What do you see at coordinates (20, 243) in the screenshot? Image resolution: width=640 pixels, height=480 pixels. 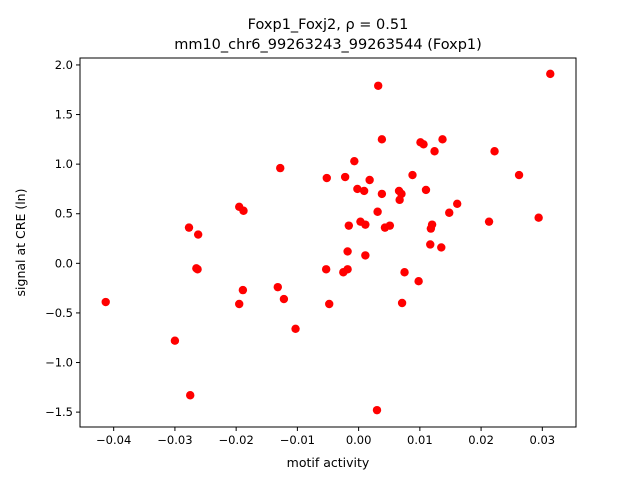 I see `y-axis-label: signal at CRE (ln)` at bounding box center [20, 243].